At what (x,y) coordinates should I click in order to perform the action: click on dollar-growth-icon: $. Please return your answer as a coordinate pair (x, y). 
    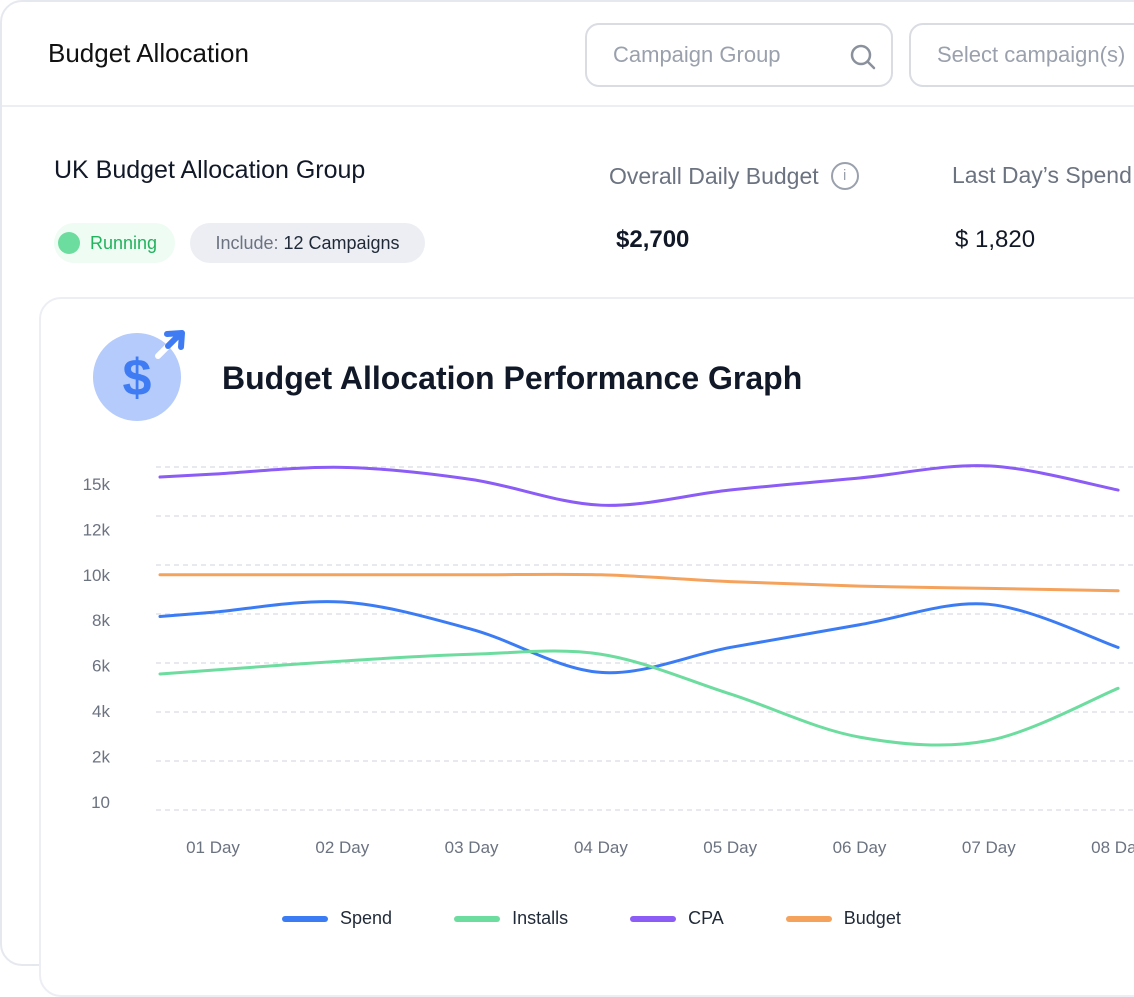
    Looking at the image, I should click on (139, 375).